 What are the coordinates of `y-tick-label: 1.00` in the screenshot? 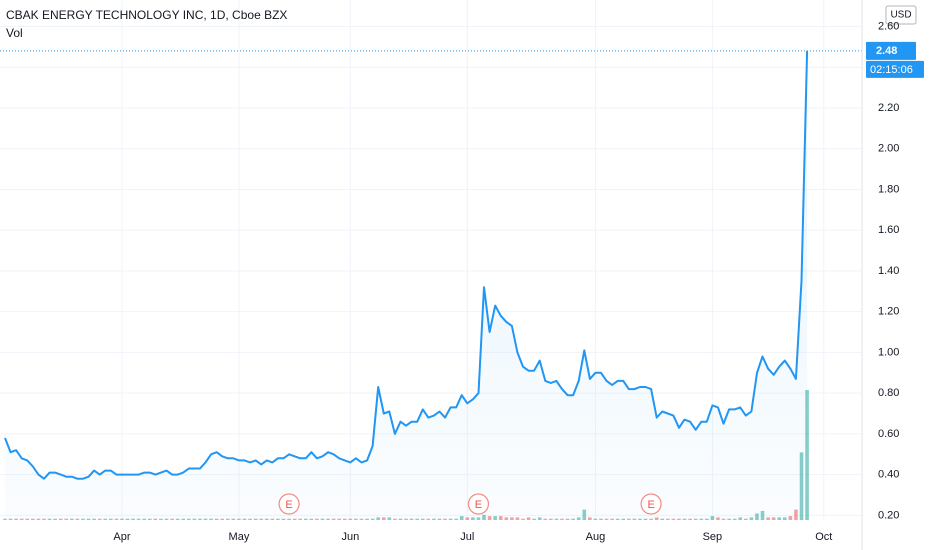 It's located at (888, 352).